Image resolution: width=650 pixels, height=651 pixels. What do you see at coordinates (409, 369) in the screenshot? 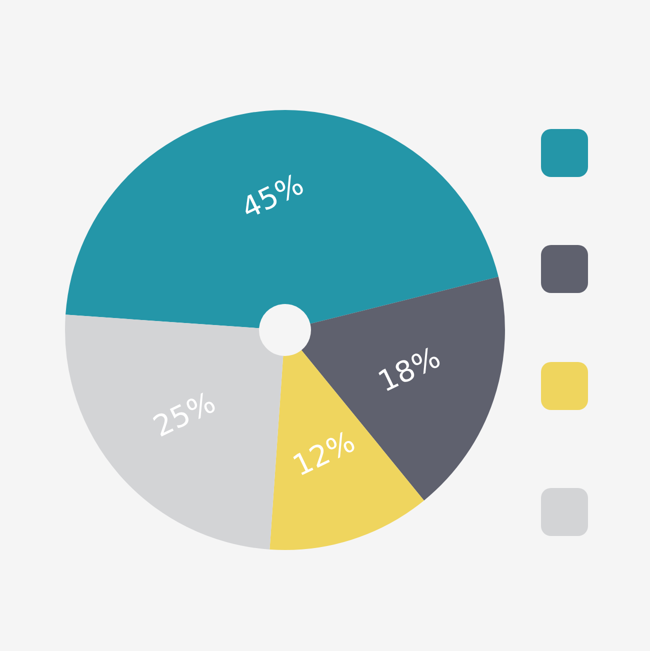
I see `data-label: 18%` at bounding box center [409, 369].